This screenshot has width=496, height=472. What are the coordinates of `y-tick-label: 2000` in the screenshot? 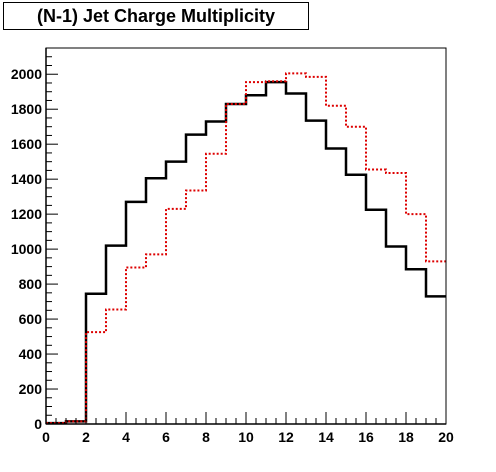 It's located at (26, 74).